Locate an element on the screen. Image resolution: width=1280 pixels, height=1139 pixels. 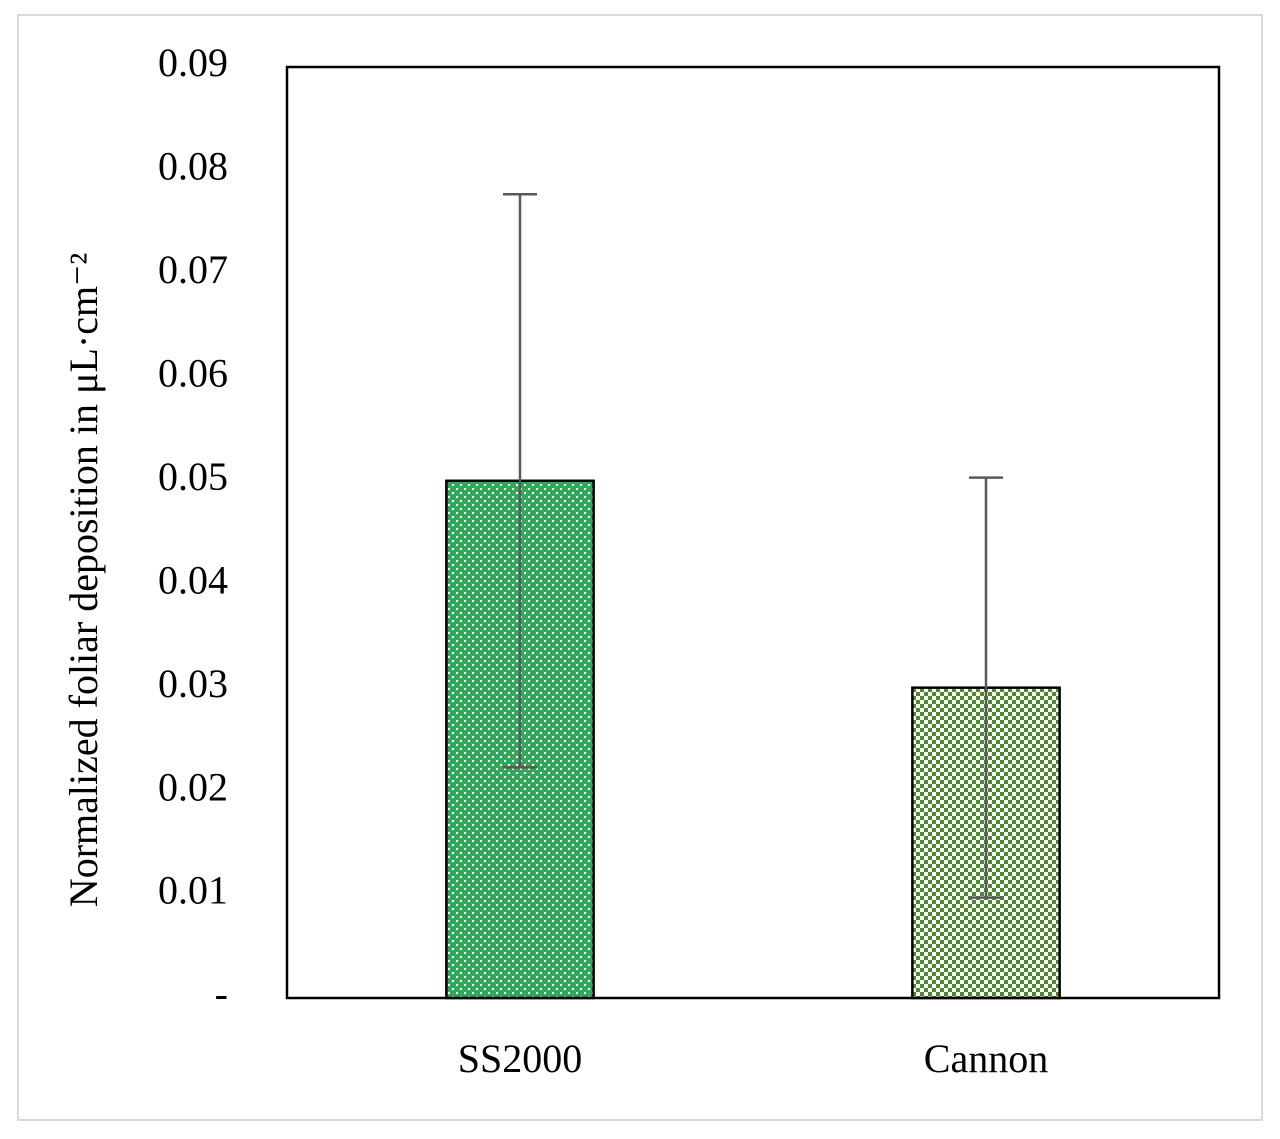
y-tick-label: 0.07 is located at coordinates (193, 269).